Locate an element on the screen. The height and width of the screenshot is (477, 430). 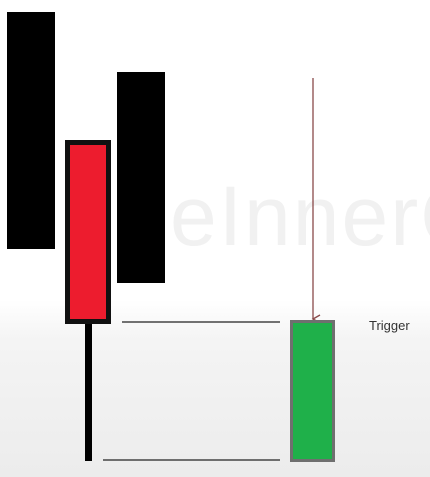
trigger-label: Trigger is located at coordinates (389, 325).